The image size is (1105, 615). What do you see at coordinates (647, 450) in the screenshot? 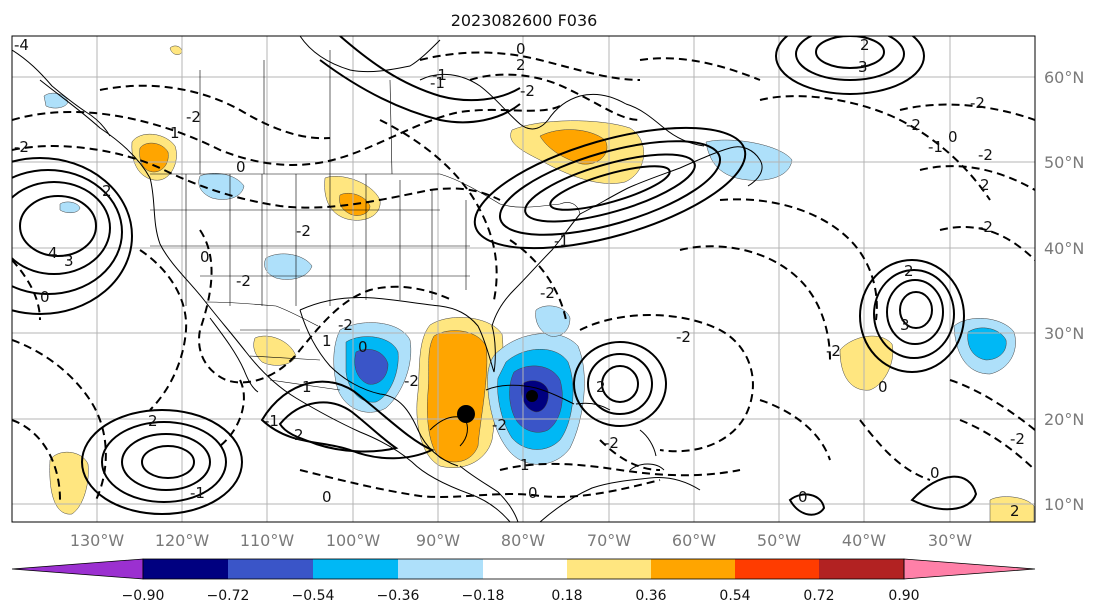
I see `coast-caribbean-islands` at bounding box center [647, 450].